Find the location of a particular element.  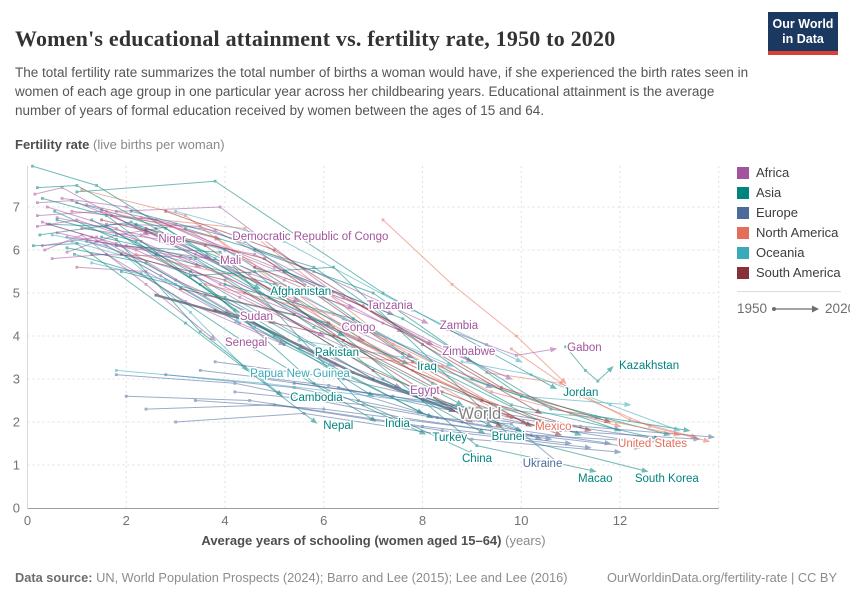

x-tick-label: 6 is located at coordinates (323, 520).